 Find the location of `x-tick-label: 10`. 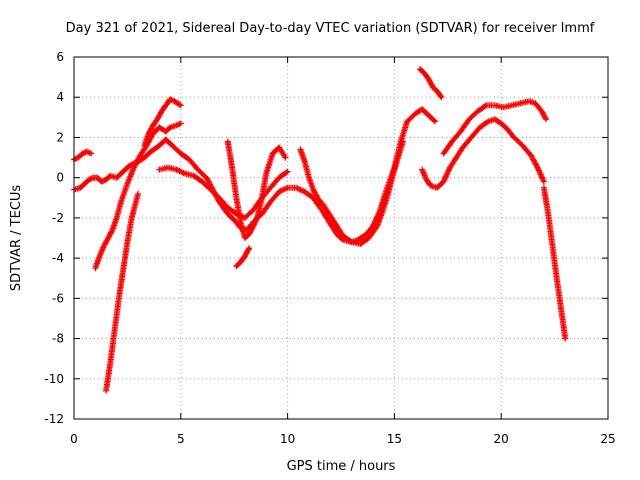

x-tick-label: 10 is located at coordinates (287, 439).